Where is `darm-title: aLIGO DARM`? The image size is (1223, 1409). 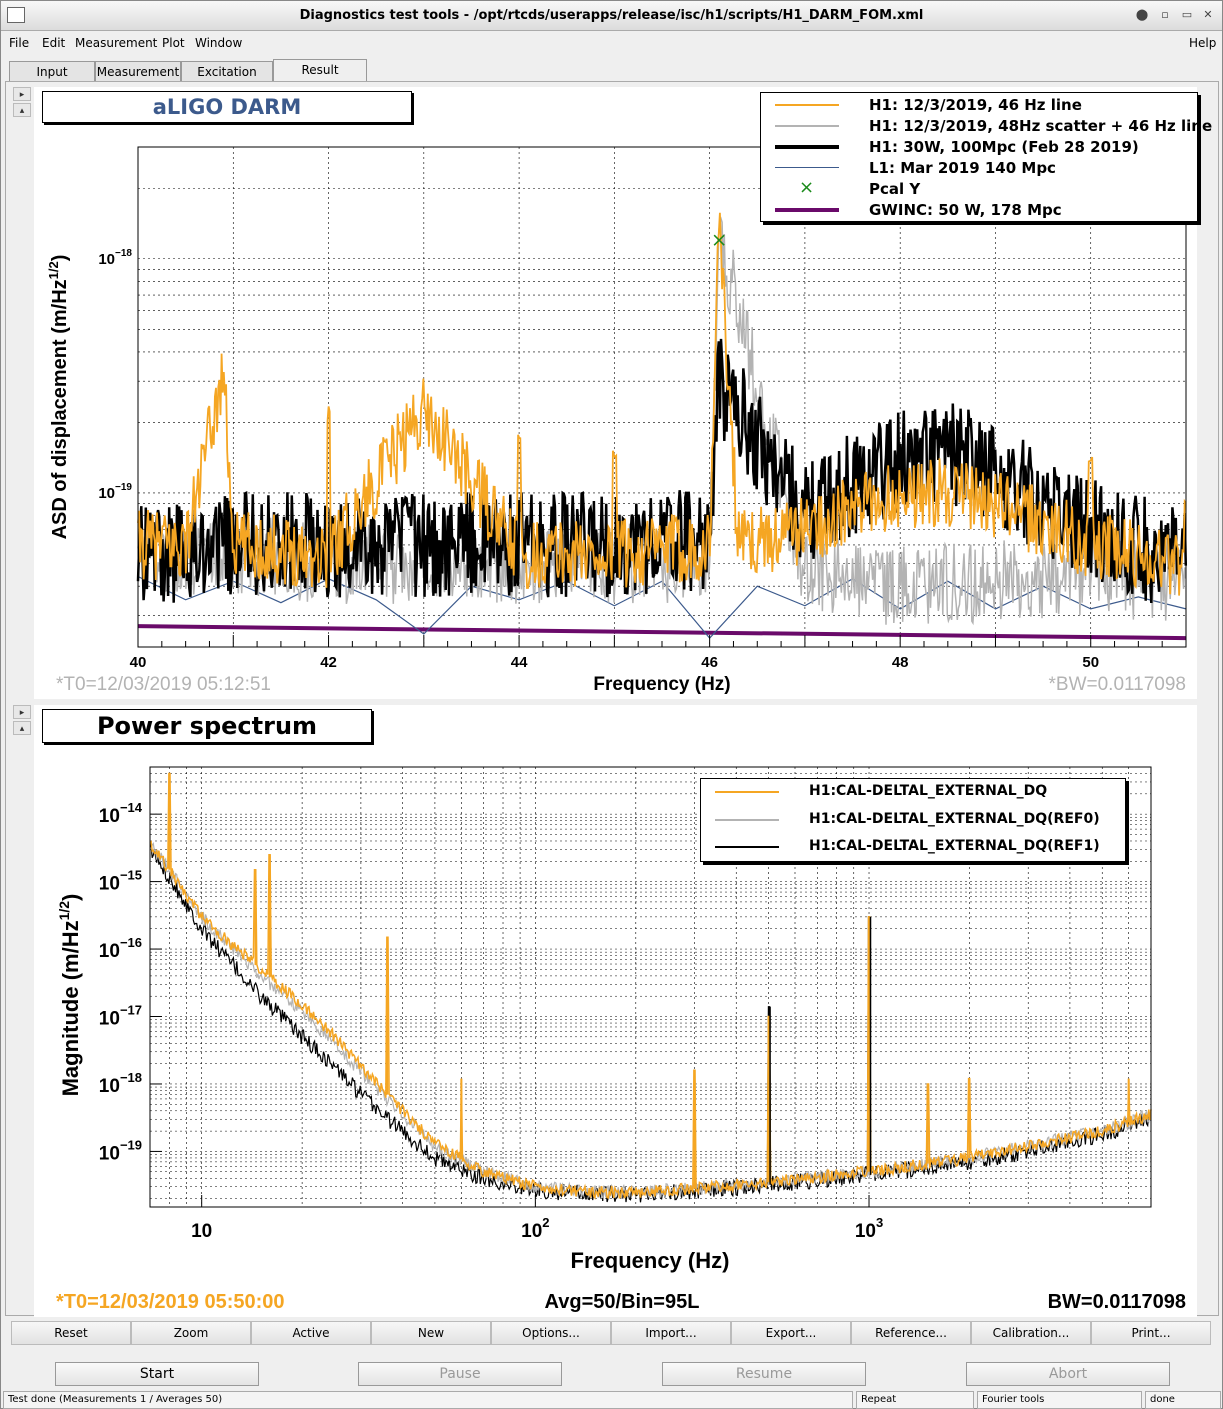 darm-title: aLIGO DARM is located at coordinates (227, 107).